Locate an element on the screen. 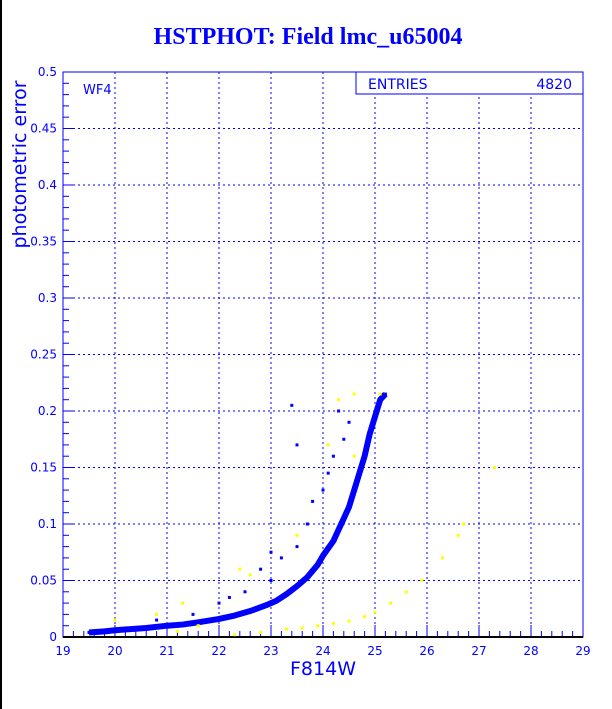 The height and width of the screenshot is (709, 612). x-tick-label: 20 is located at coordinates (114, 651).